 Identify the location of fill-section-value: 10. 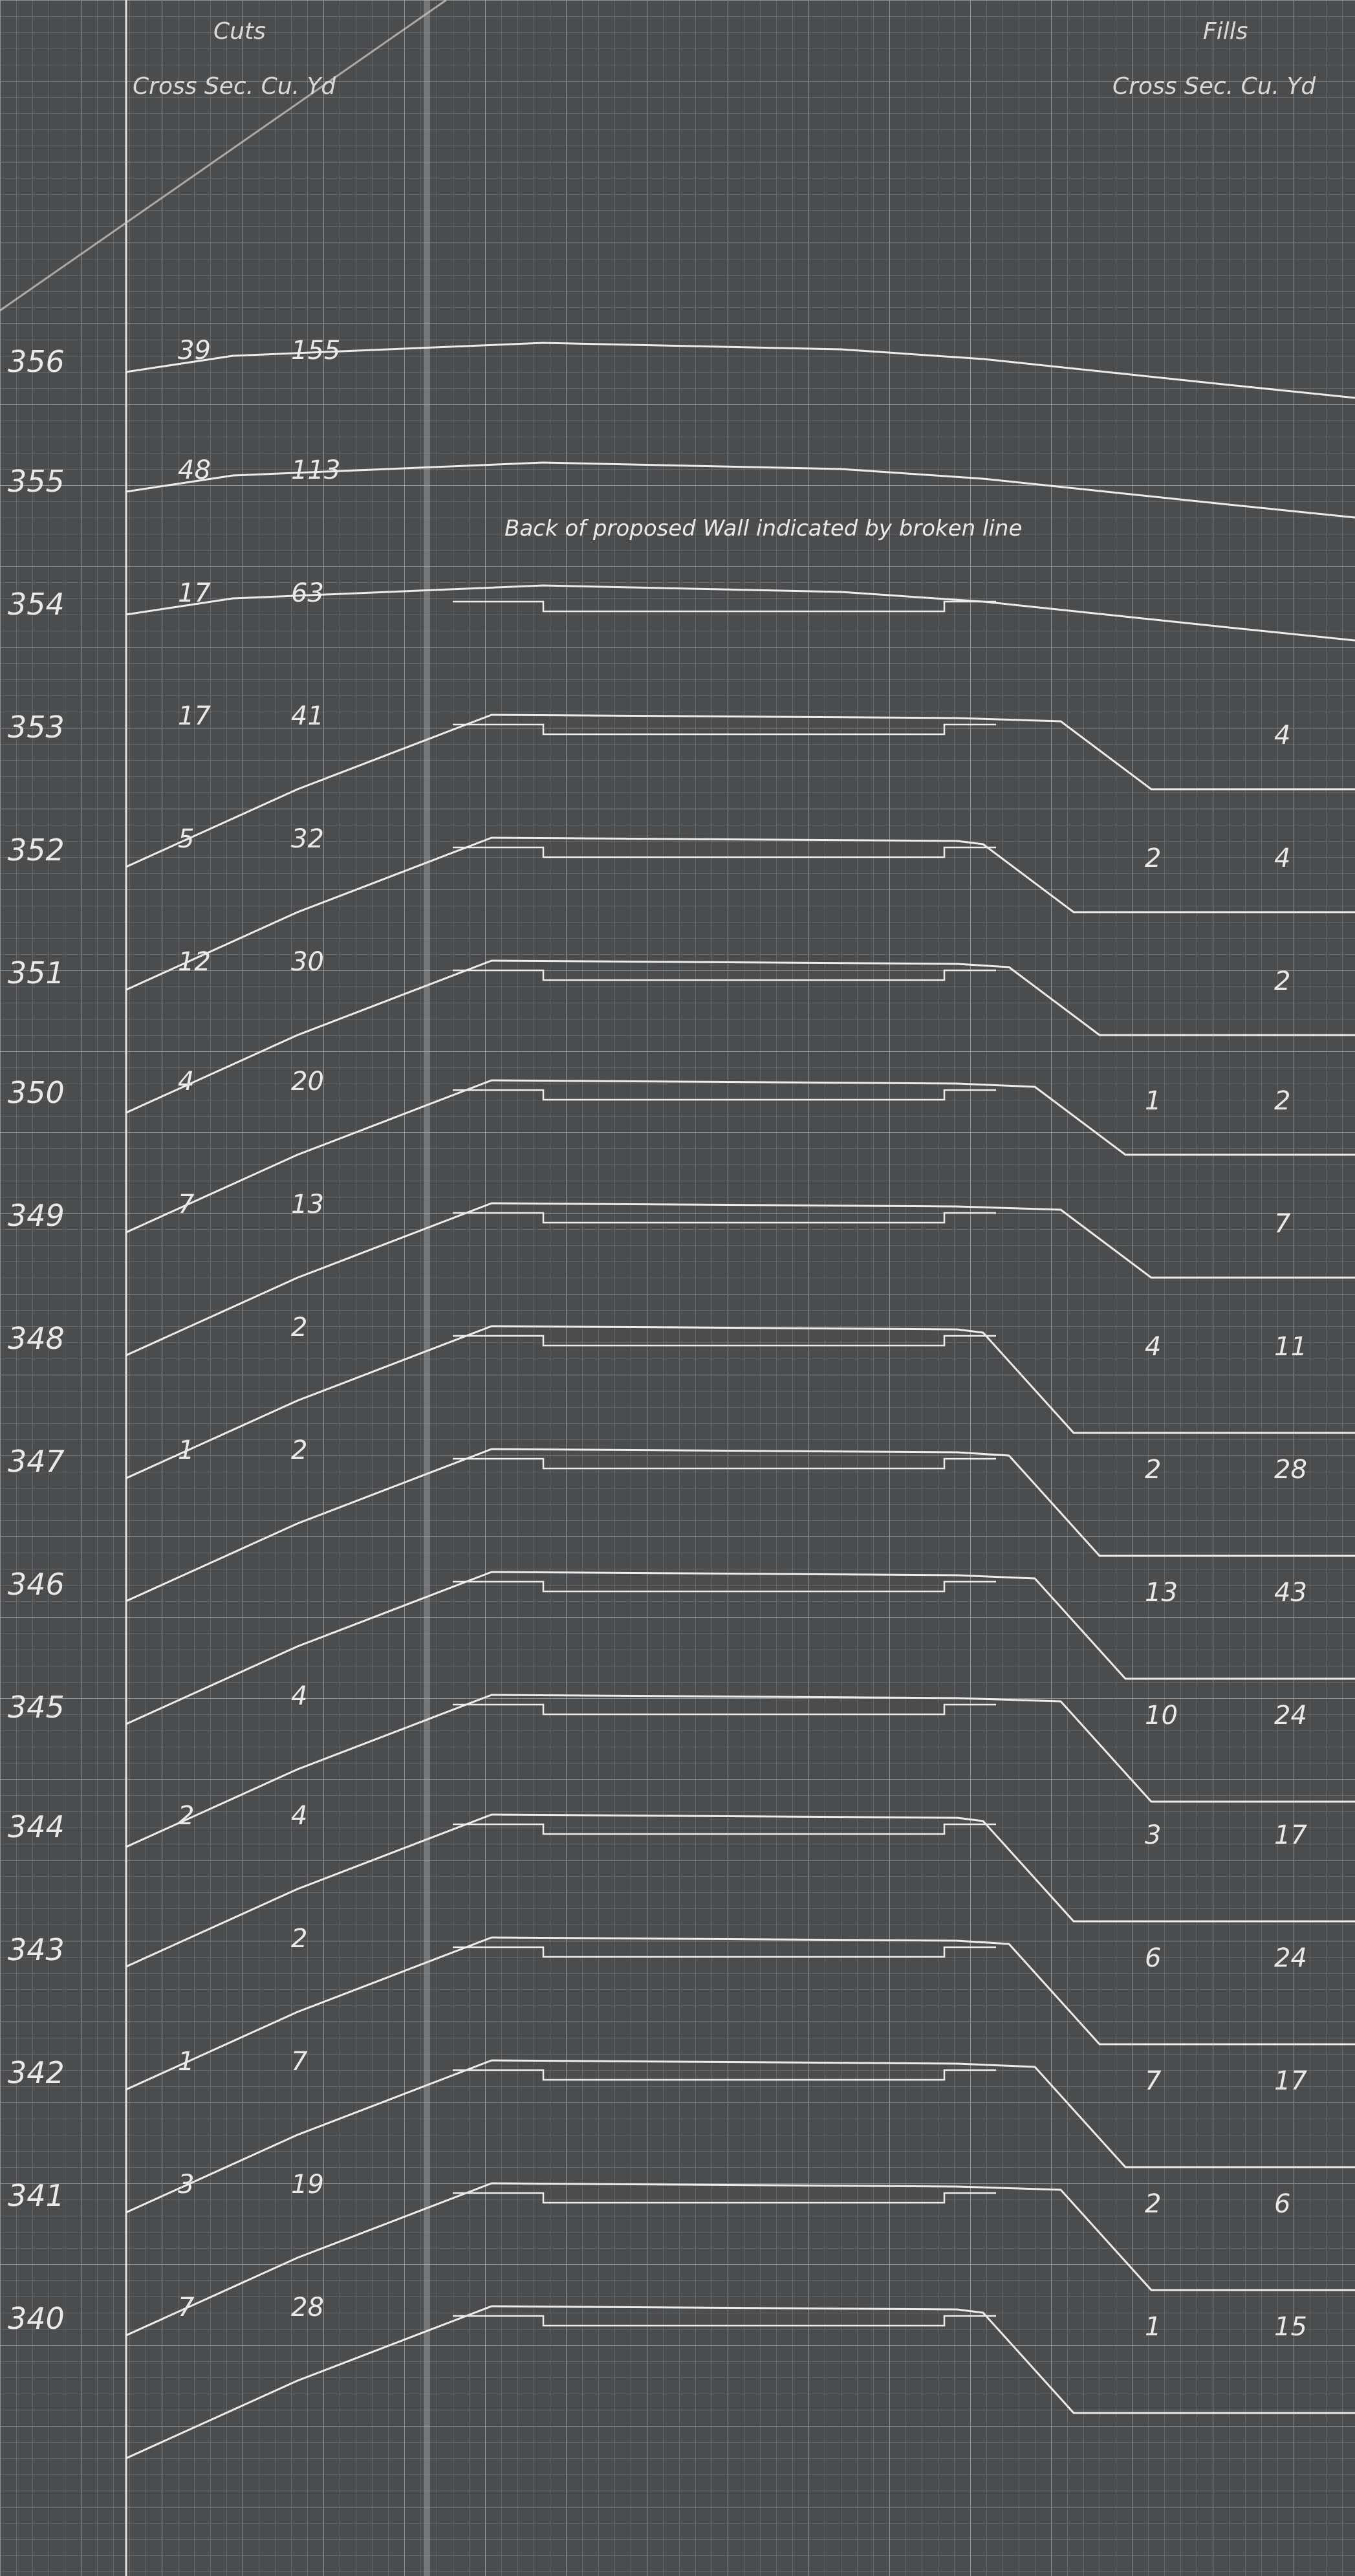
(1161, 1715).